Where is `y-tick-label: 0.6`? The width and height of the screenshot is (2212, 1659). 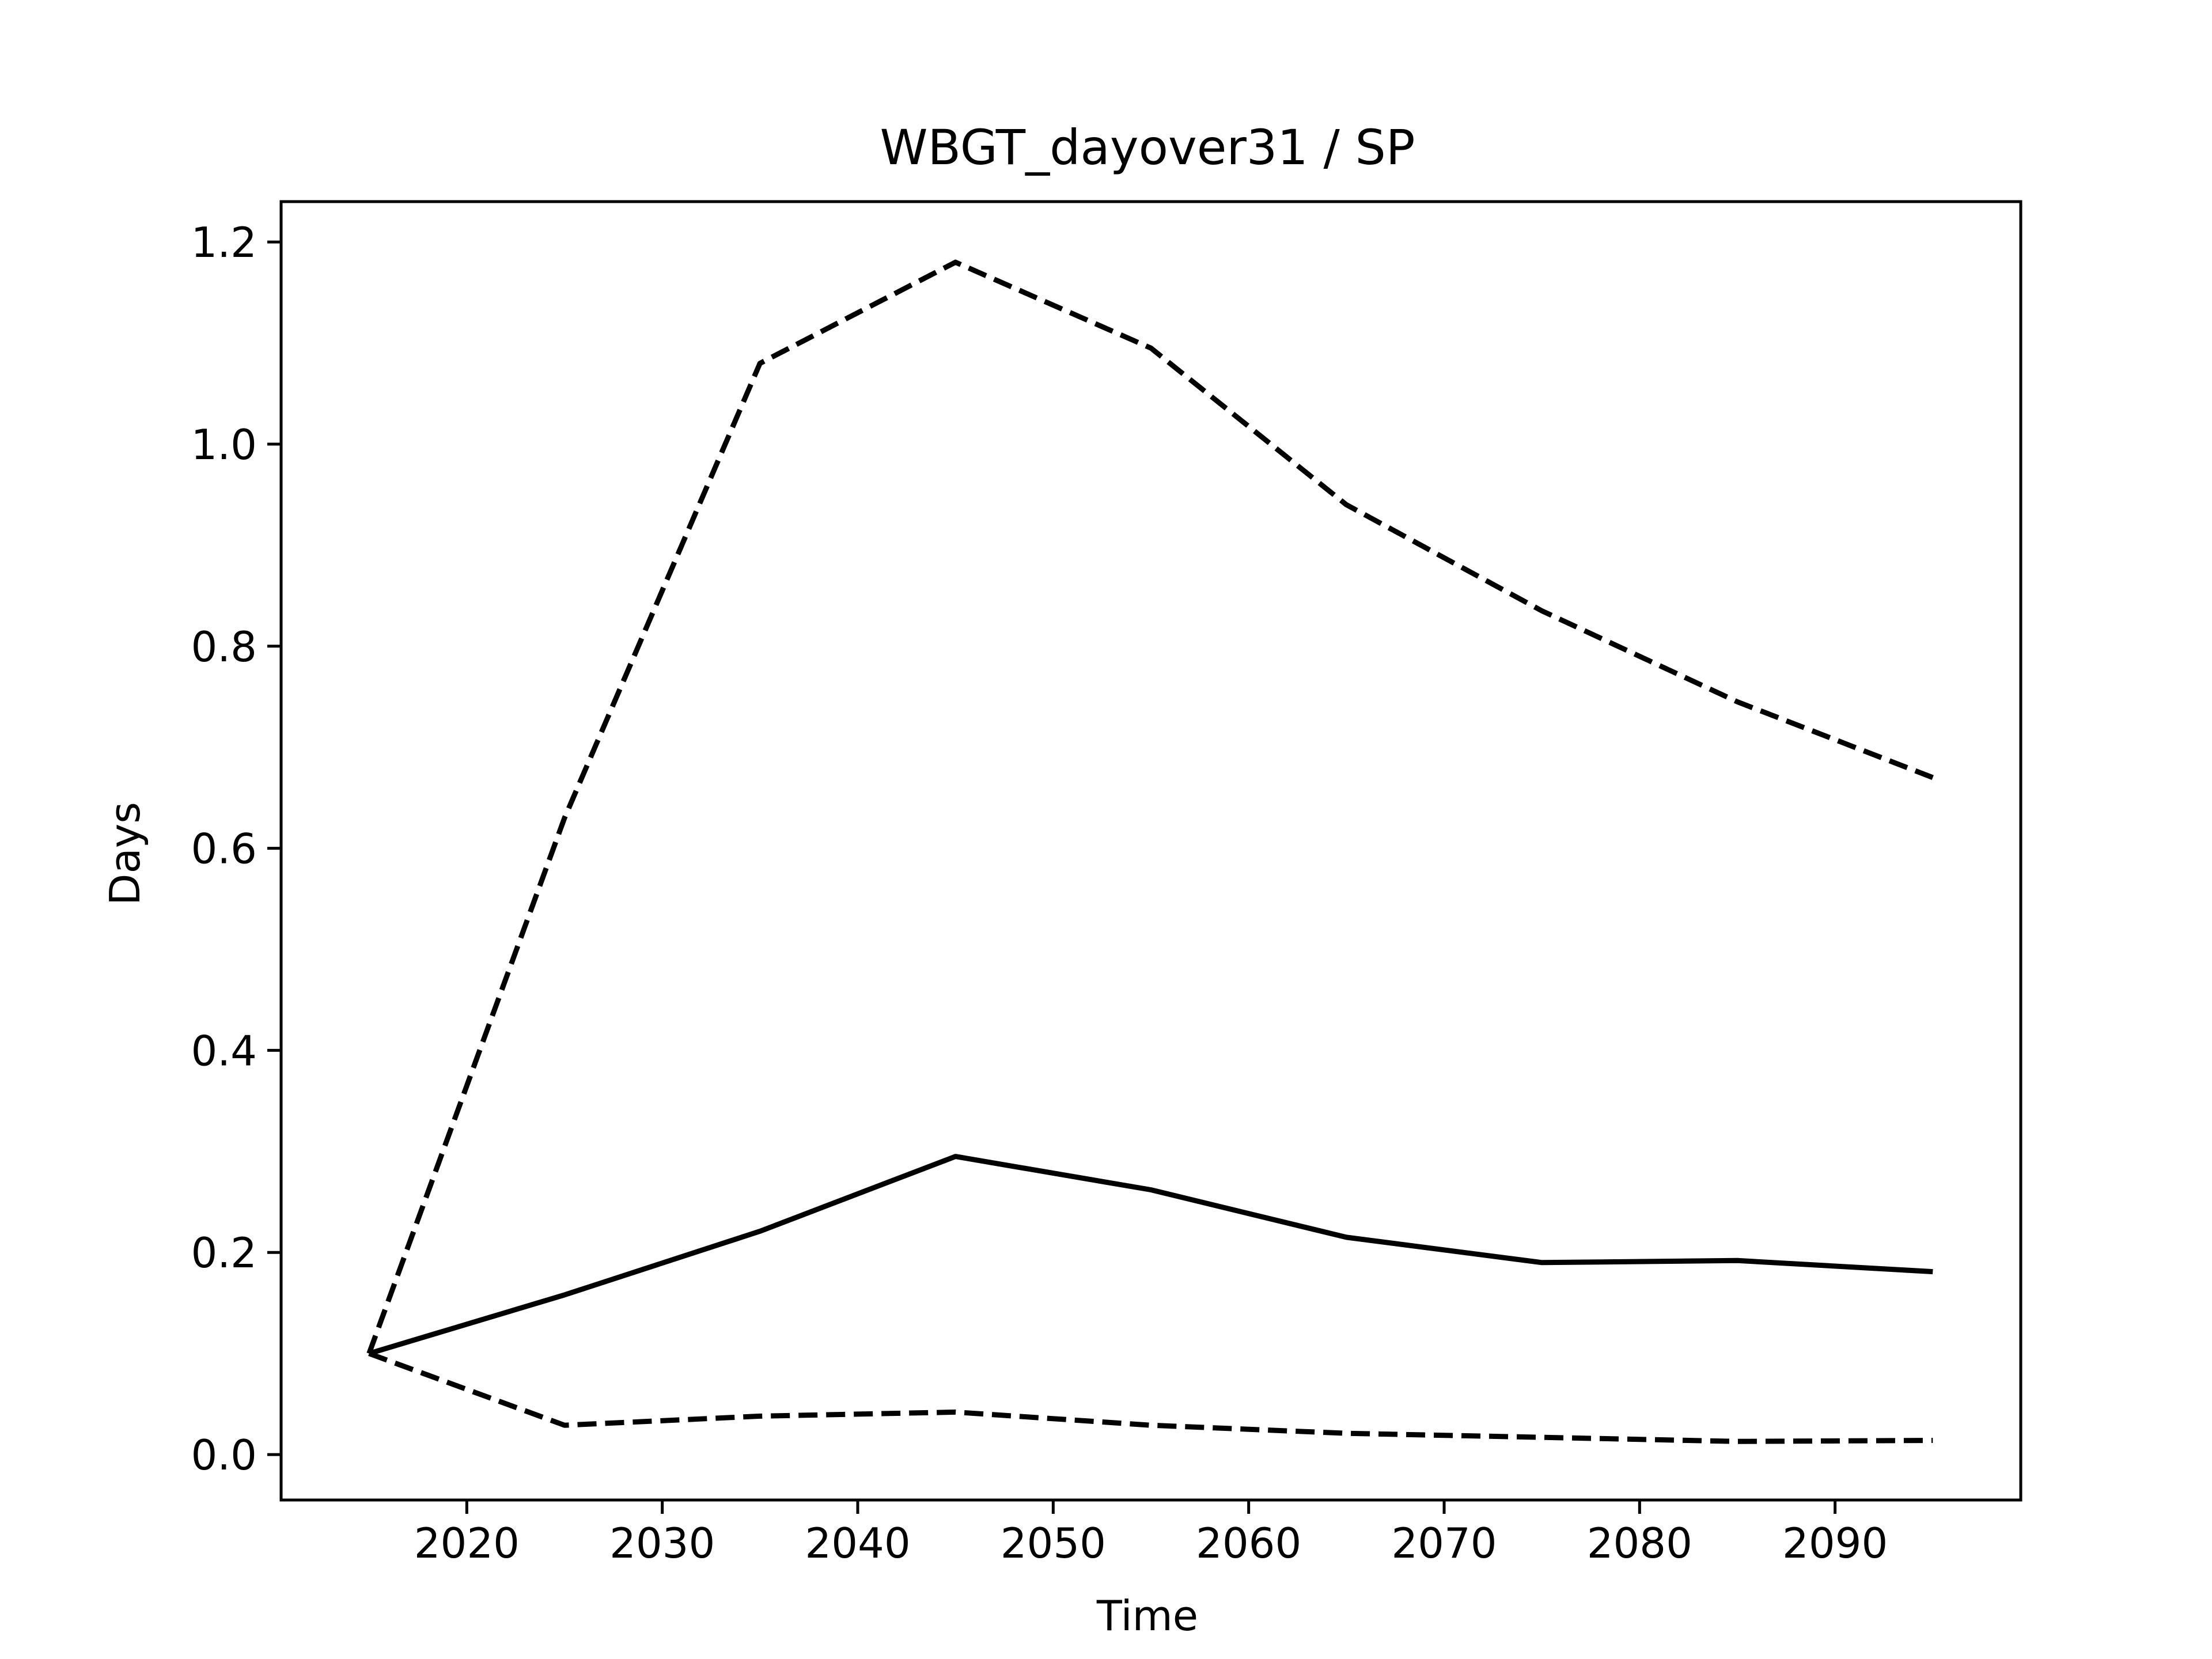
y-tick-label: 0.6 is located at coordinates (224, 849).